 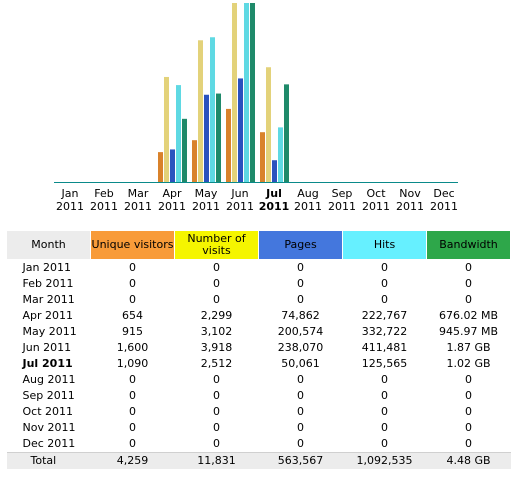 I want to click on hits-column-header: Hits, so click(x=384, y=245).